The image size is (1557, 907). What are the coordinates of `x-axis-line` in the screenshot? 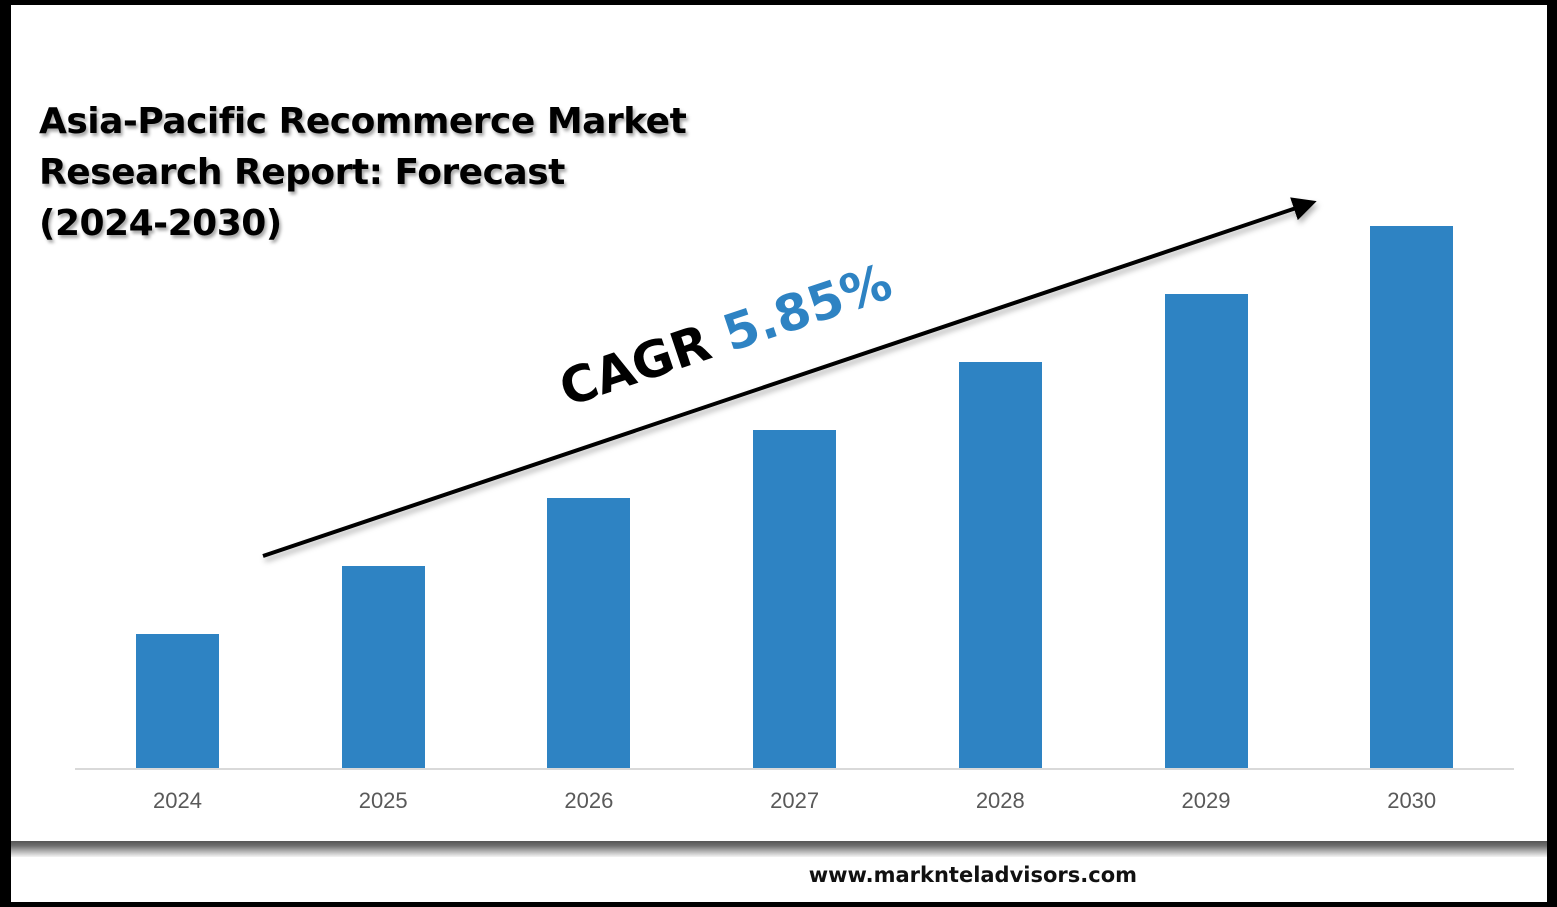 It's located at (794, 769).